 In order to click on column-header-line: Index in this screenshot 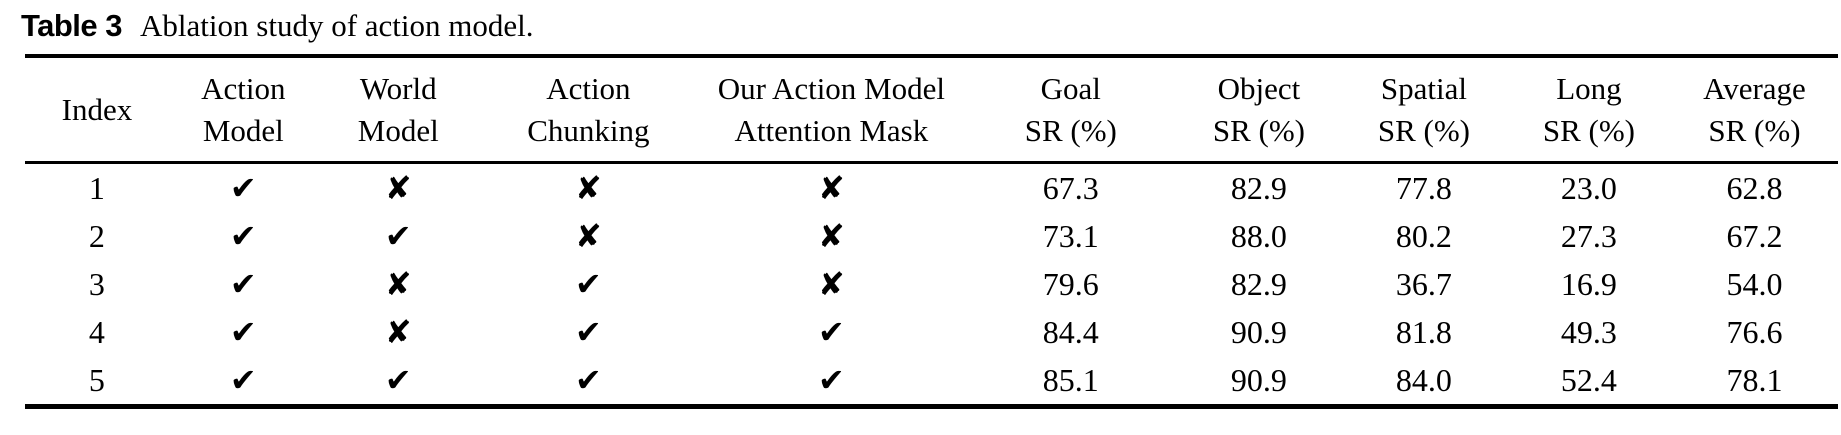, I will do `click(97, 109)`.